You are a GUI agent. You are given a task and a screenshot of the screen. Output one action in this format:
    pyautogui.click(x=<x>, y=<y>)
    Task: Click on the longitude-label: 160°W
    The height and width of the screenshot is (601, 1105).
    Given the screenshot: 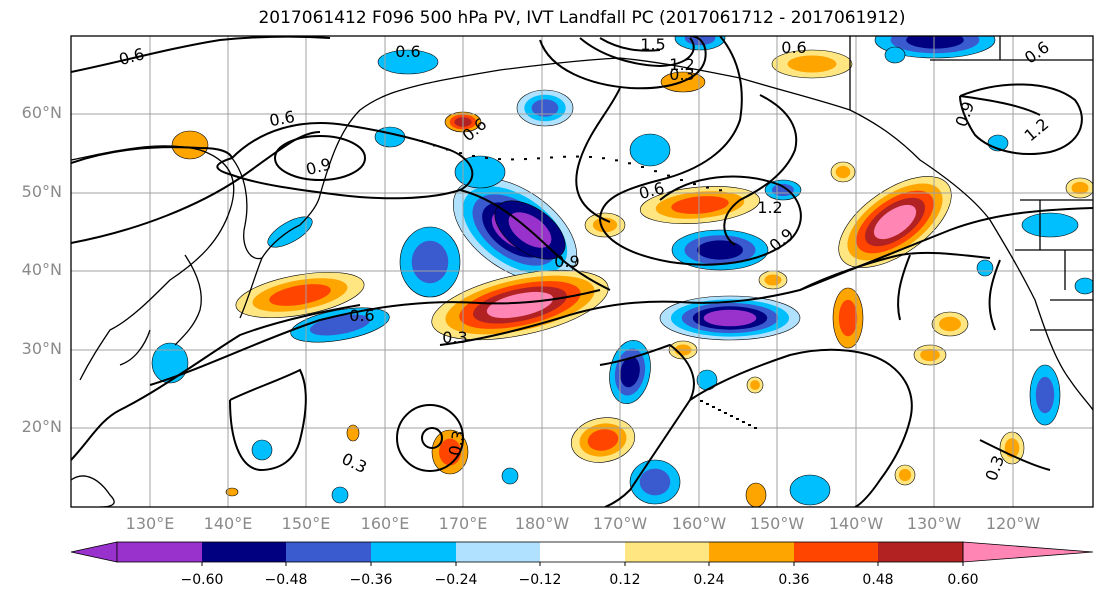 What is the action you would take?
    pyautogui.click(x=699, y=523)
    